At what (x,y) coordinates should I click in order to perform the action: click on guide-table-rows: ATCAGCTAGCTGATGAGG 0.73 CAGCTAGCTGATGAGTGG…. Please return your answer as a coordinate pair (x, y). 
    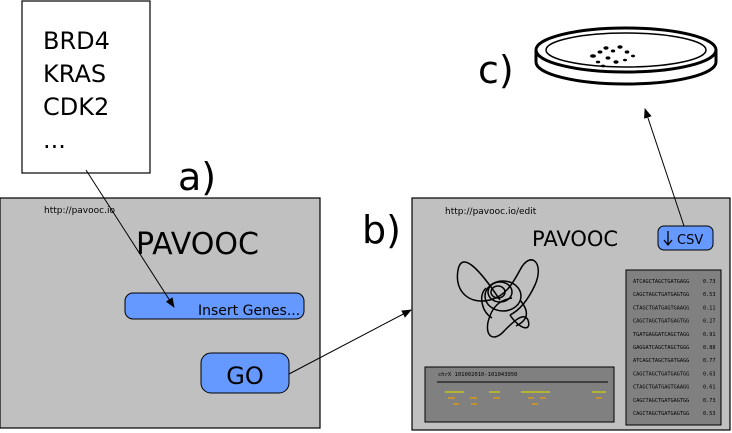
    Looking at the image, I should click on (674, 348).